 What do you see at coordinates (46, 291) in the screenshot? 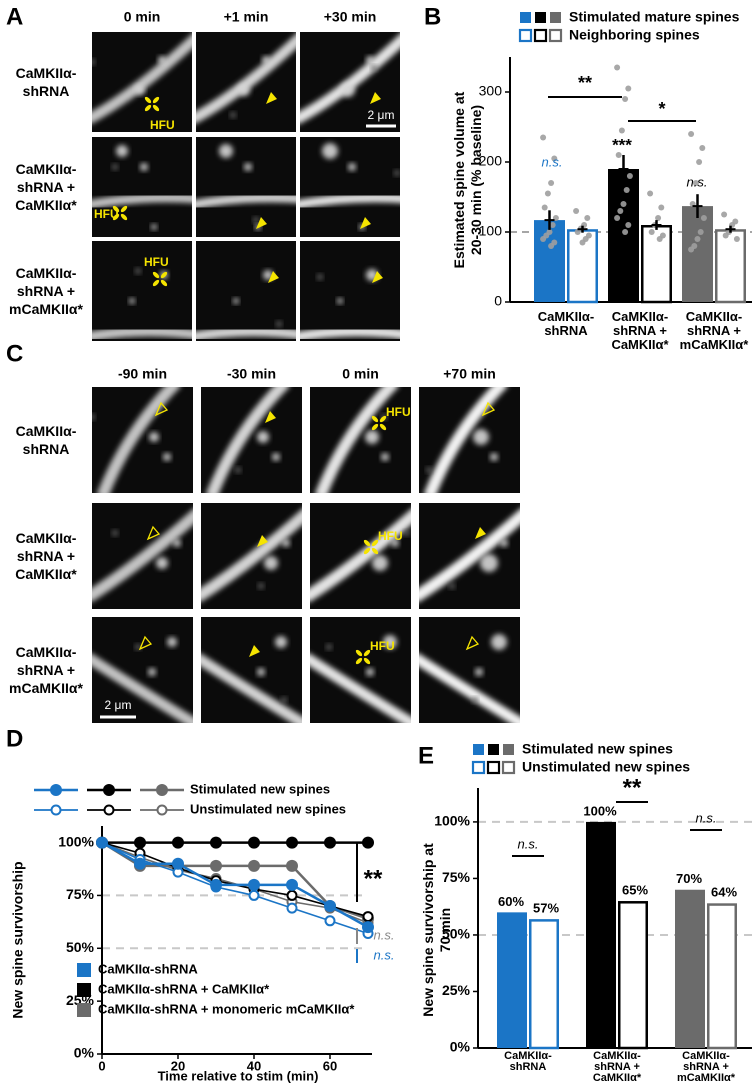
I see `row-label: CaMKIIα-shRNA + mCaMKIIα*` at bounding box center [46, 291].